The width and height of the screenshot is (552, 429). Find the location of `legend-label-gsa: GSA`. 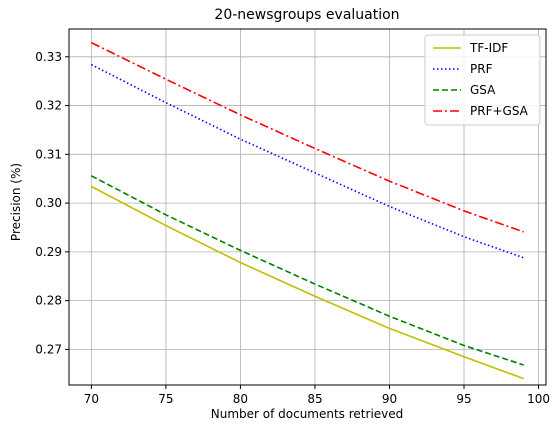

legend-label-gsa: GSA is located at coordinates (483, 90).